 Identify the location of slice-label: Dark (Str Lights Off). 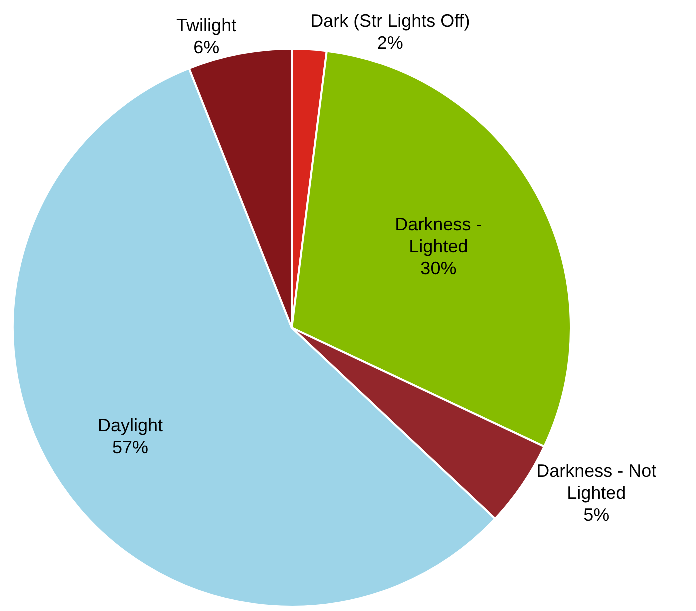
(390, 20).